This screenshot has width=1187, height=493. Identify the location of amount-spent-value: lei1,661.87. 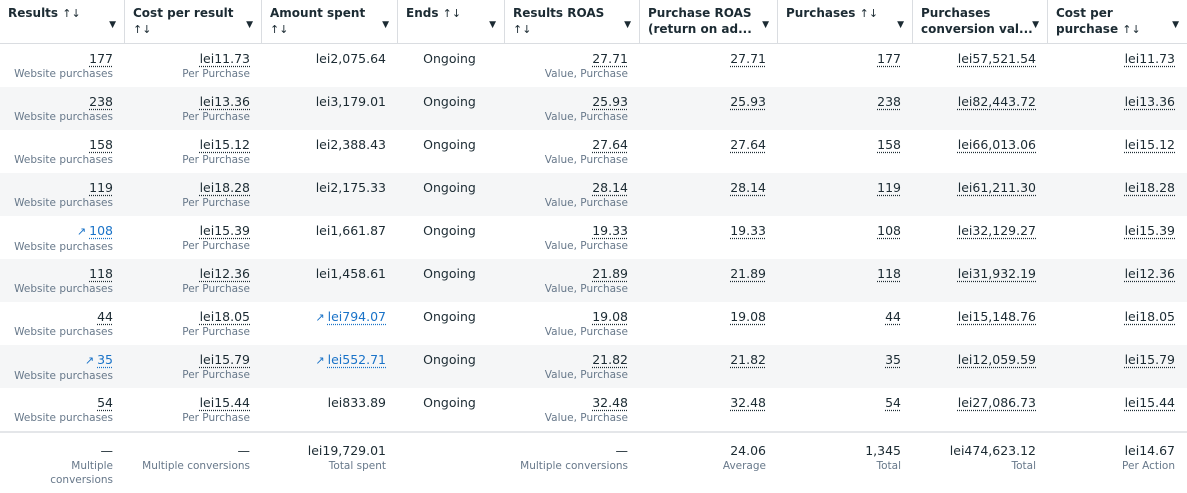
(350, 230).